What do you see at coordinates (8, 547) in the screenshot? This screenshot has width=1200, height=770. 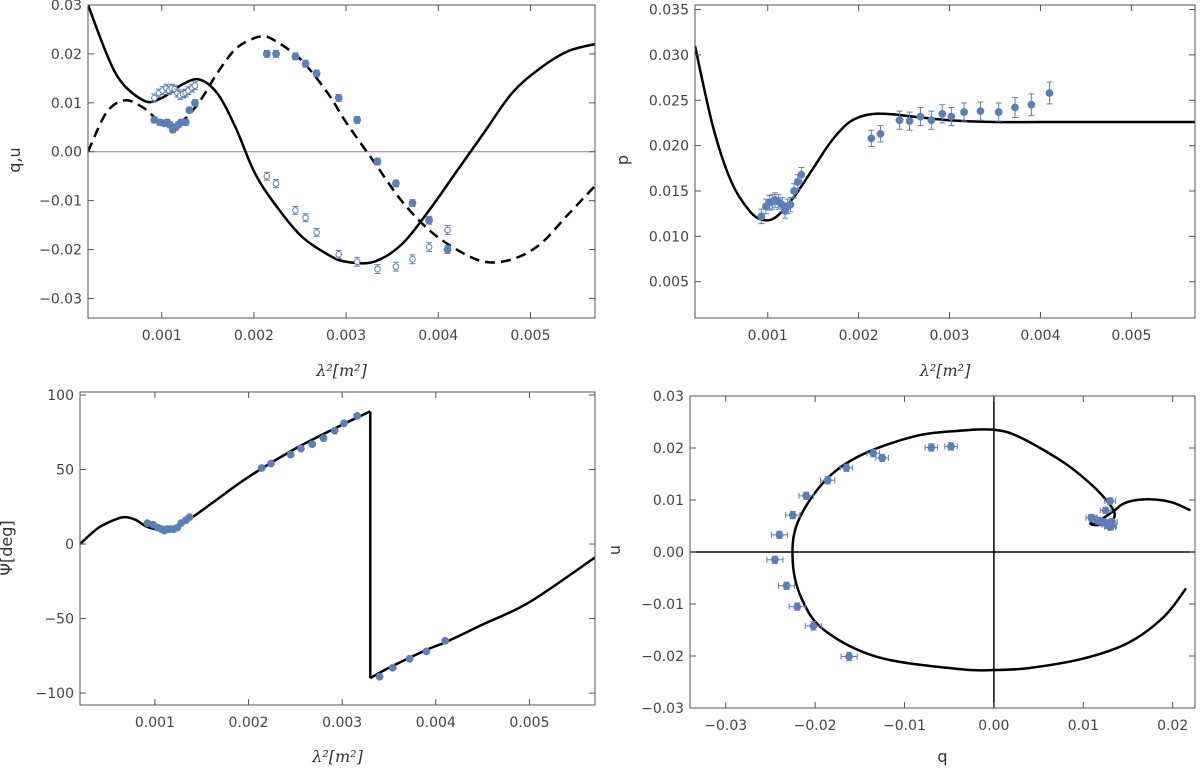 I see `y-axis-label: Ψ[deg]` at bounding box center [8, 547].